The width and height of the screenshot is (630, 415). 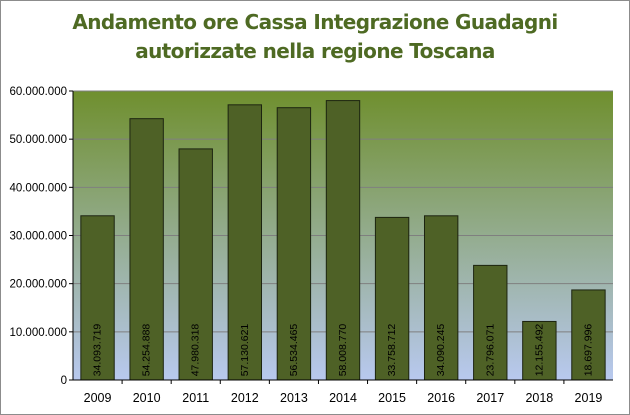 I want to click on bar-2011, so click(x=195, y=264).